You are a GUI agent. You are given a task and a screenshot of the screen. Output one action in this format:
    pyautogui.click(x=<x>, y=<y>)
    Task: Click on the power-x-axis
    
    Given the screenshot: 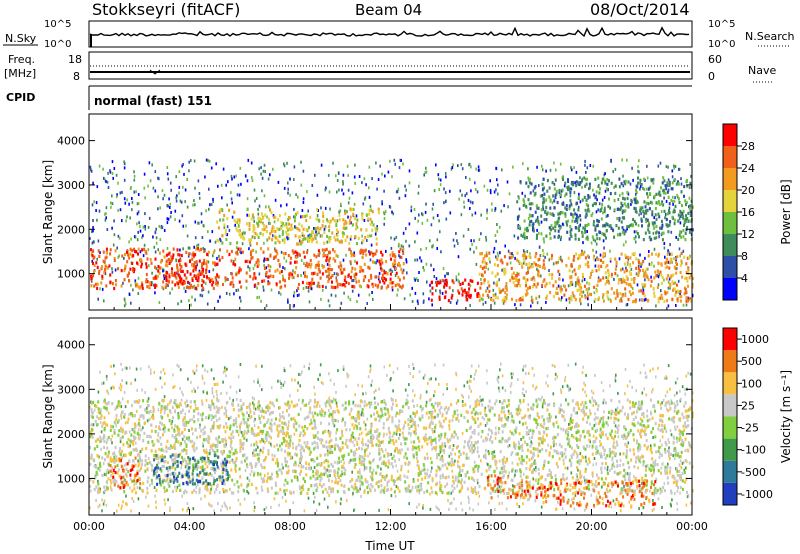 What is the action you would take?
    pyautogui.click(x=390, y=307)
    